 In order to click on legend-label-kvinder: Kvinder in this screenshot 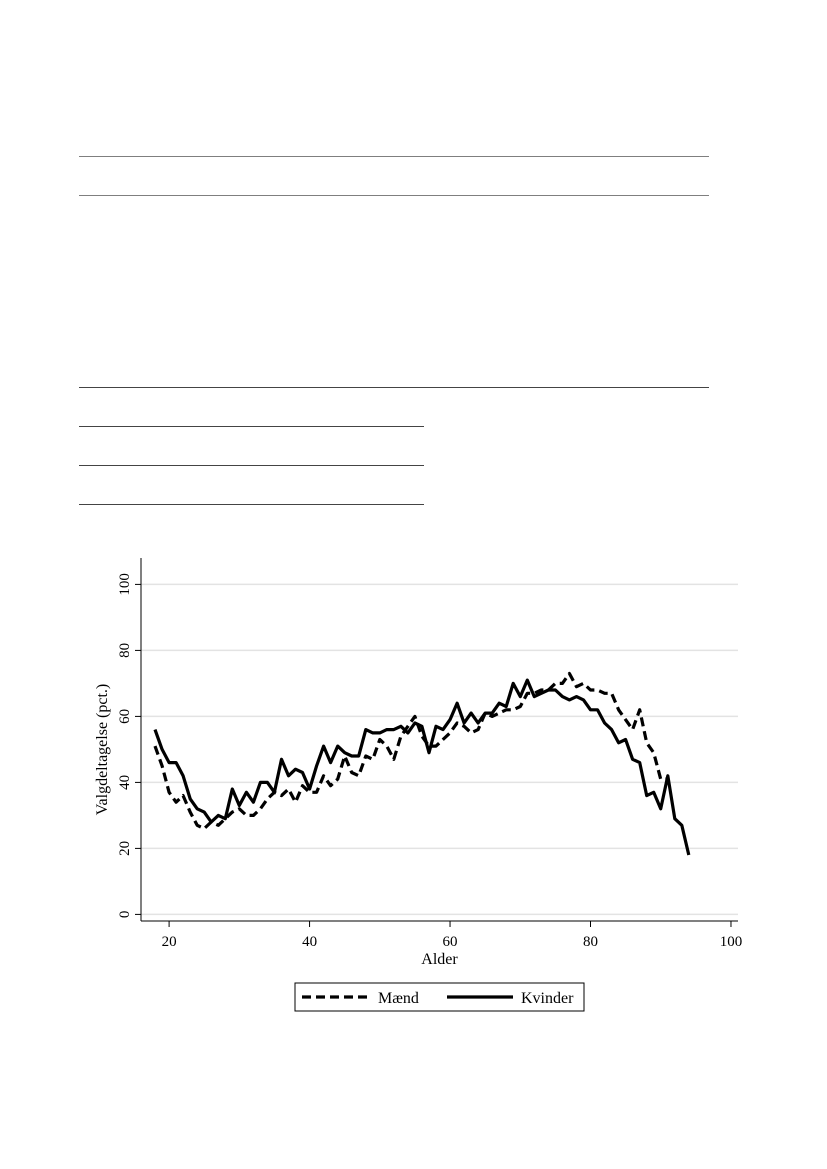, I will do `click(547, 998)`.